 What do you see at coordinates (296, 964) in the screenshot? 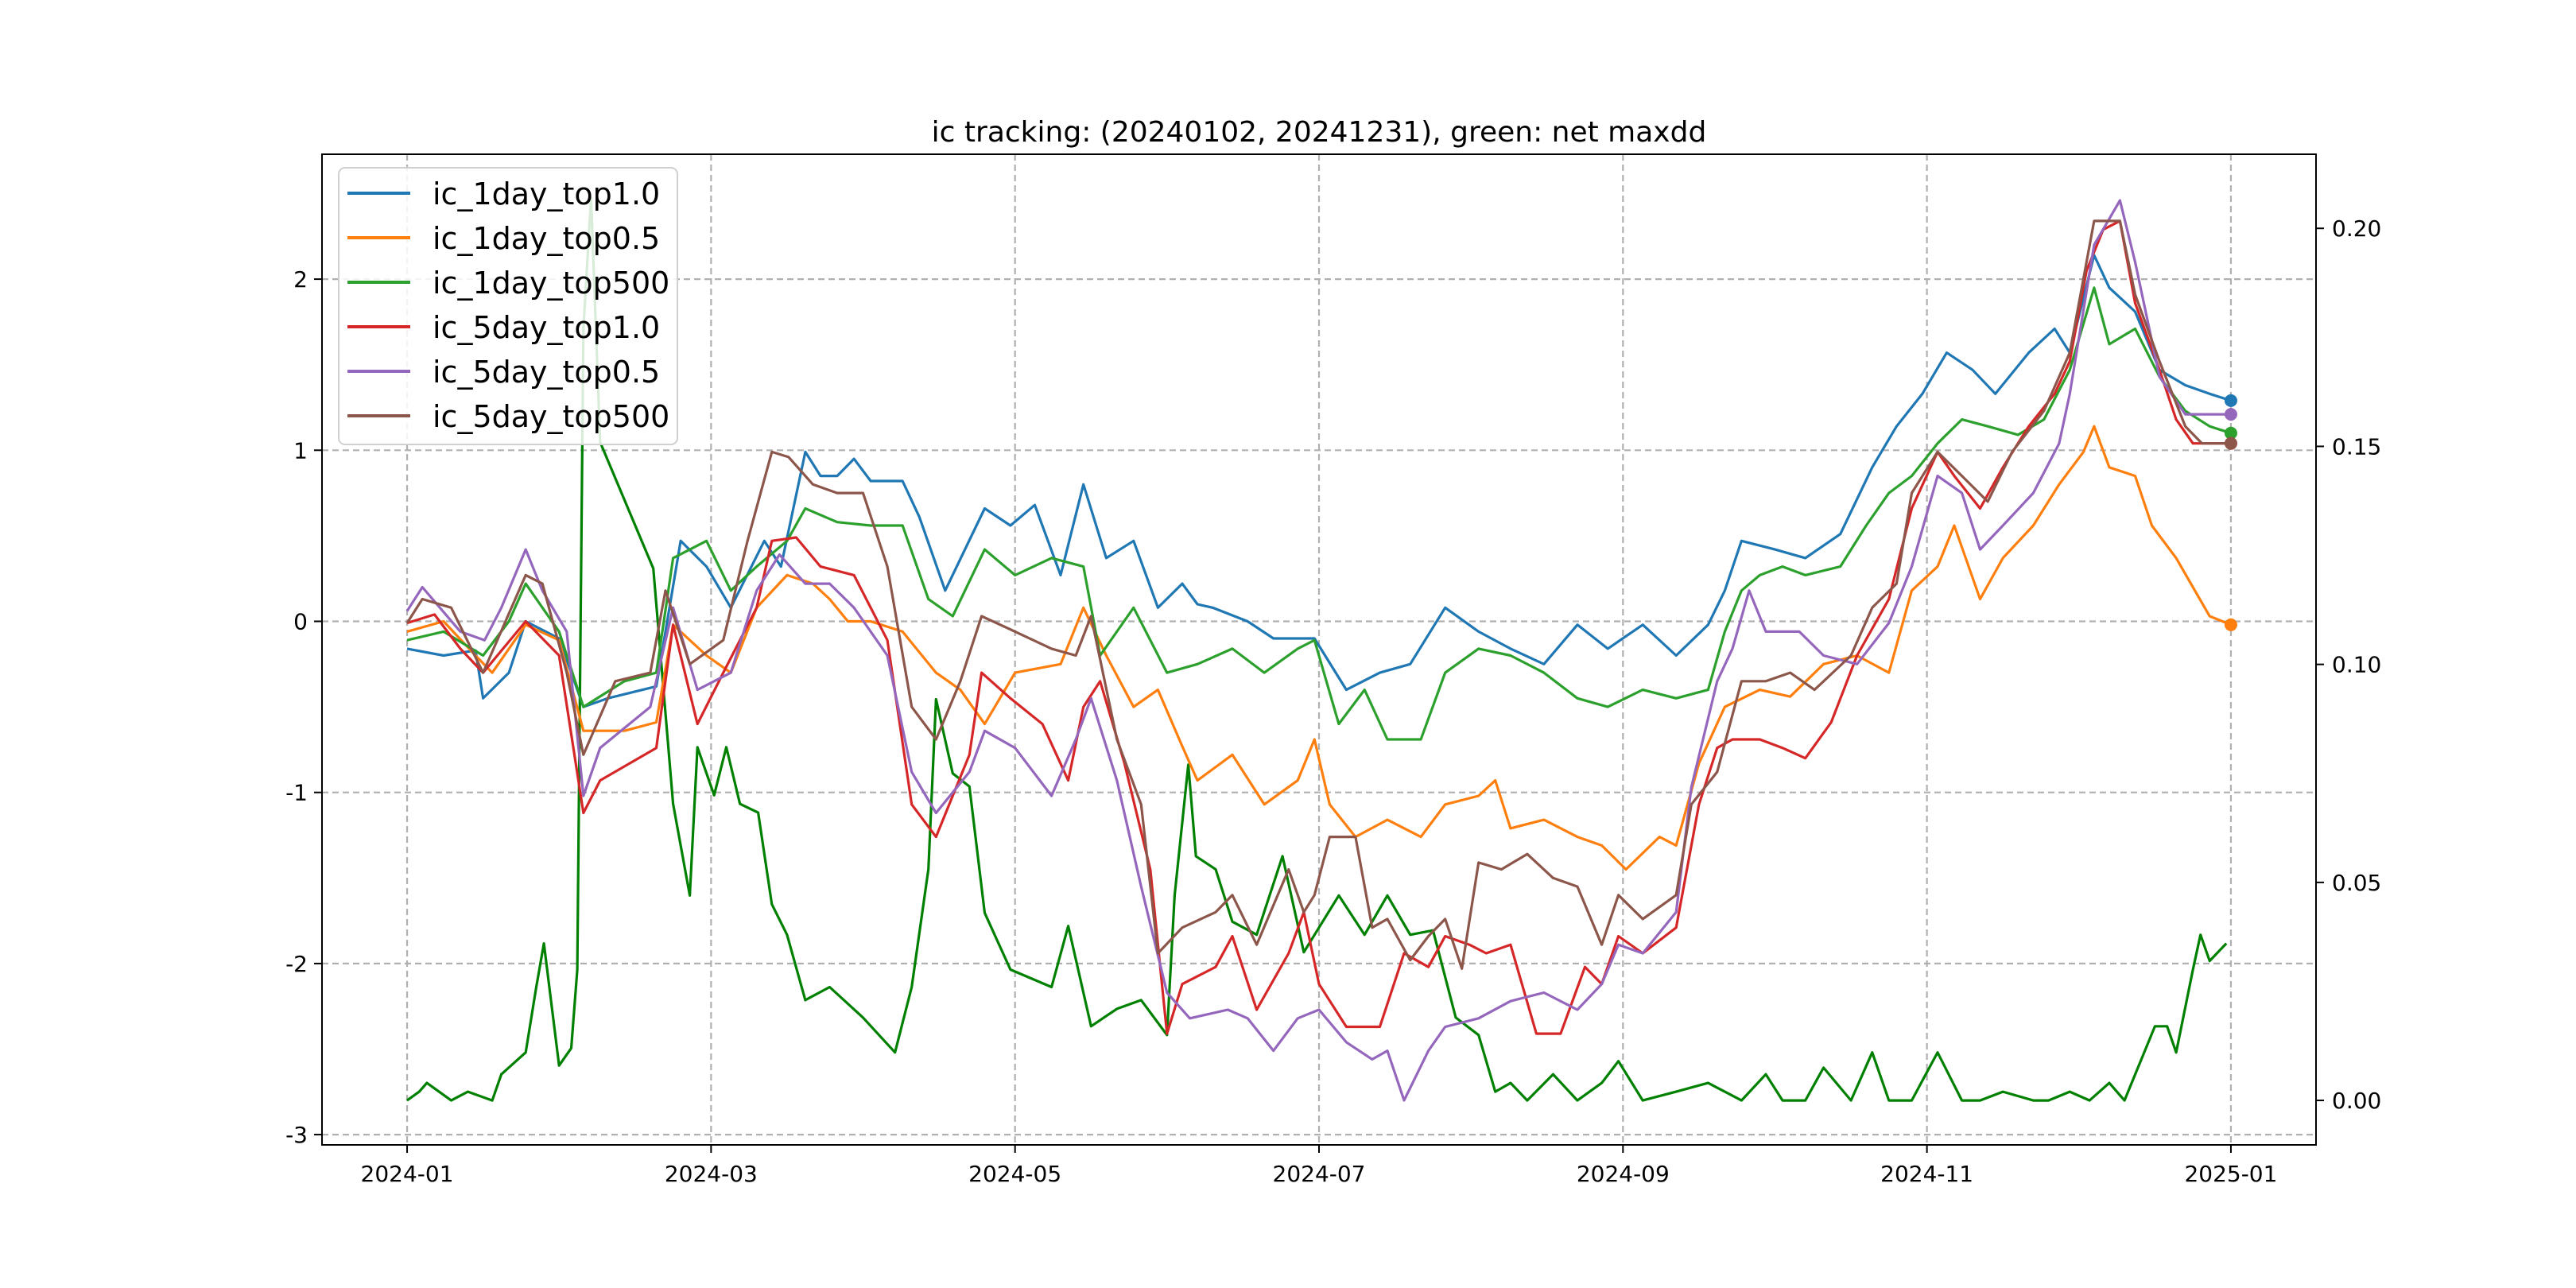
I see `y-tick-label: -2` at bounding box center [296, 964].